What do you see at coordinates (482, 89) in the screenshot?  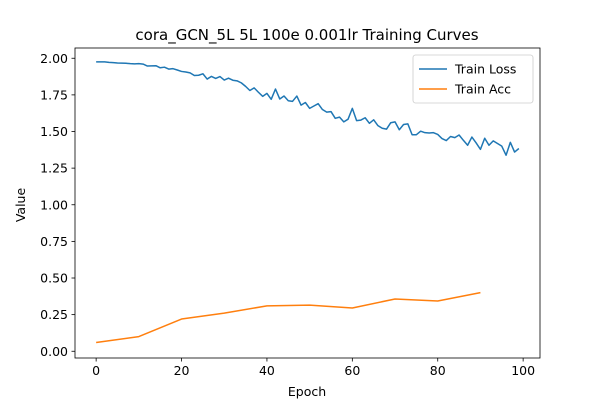 I see `legend-label: Train Acc` at bounding box center [482, 89].